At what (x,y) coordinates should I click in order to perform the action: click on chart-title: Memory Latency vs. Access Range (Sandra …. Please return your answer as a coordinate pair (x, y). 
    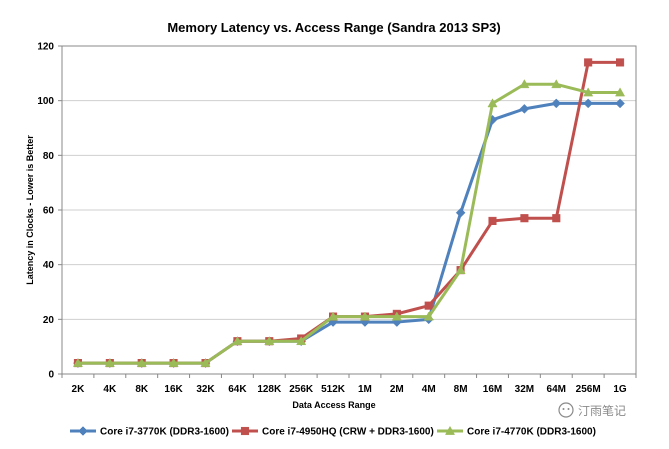
    Looking at the image, I should click on (333, 27).